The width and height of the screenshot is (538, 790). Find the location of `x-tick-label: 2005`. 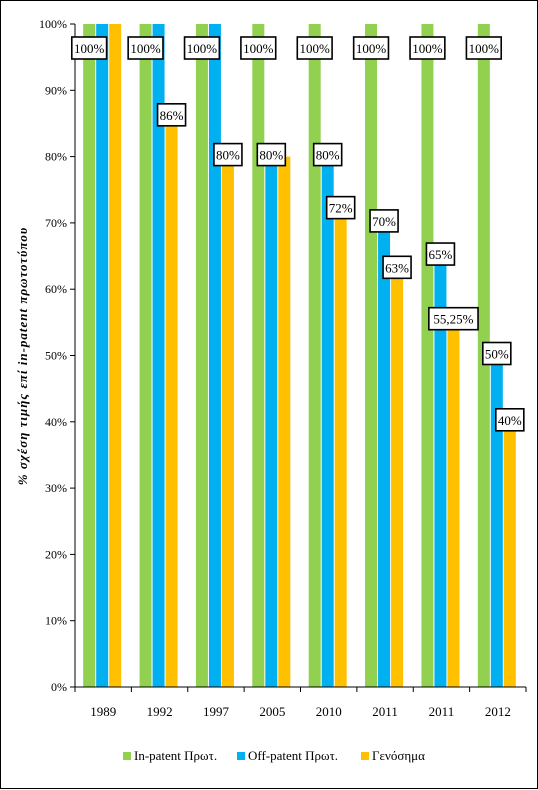

x-tick-label: 2005 is located at coordinates (272, 711).